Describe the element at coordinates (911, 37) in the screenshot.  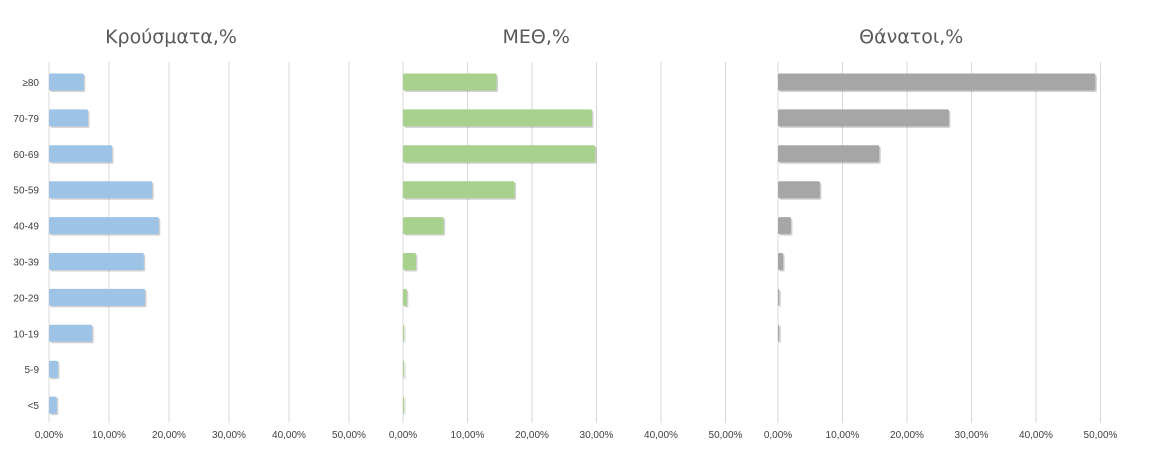
I see `chart-title: Θάνατοι,%` at that location.